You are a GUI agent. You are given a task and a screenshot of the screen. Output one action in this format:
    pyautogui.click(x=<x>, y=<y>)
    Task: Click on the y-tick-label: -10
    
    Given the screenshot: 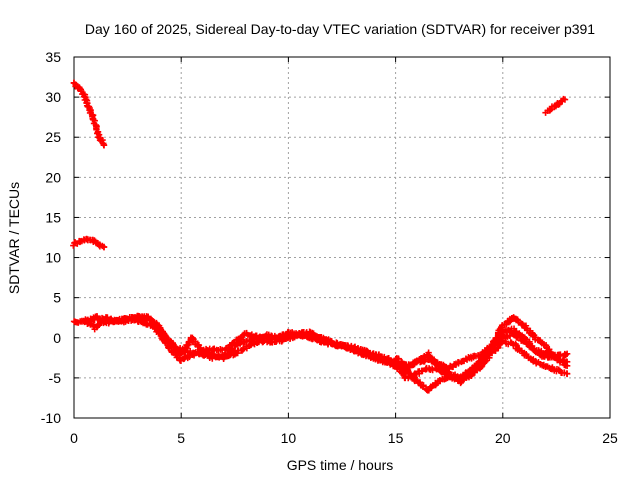 What is the action you would take?
    pyautogui.click(x=51, y=418)
    